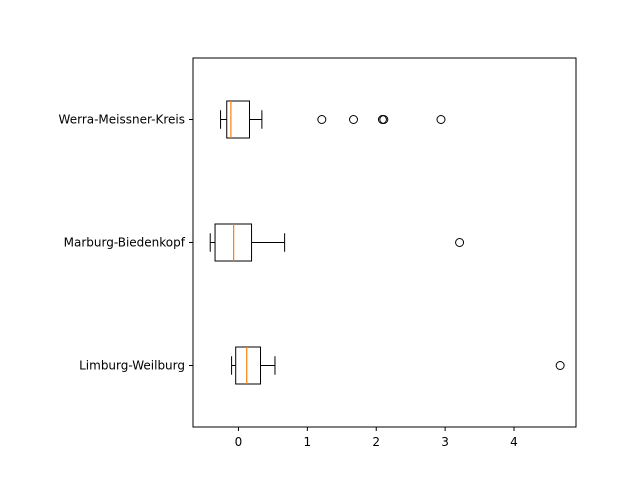 Image resolution: width=640 pixels, height=480 pixels. What do you see at coordinates (239, 442) in the screenshot?
I see `x-tick-label: 0` at bounding box center [239, 442].